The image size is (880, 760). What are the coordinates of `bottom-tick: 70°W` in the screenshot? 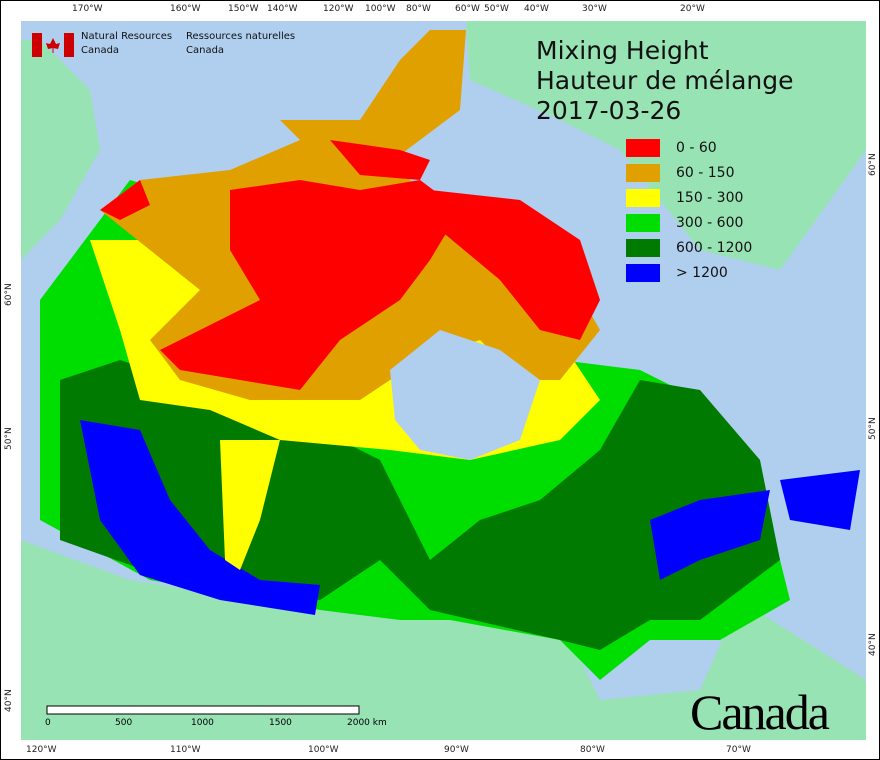 It's located at (738, 750).